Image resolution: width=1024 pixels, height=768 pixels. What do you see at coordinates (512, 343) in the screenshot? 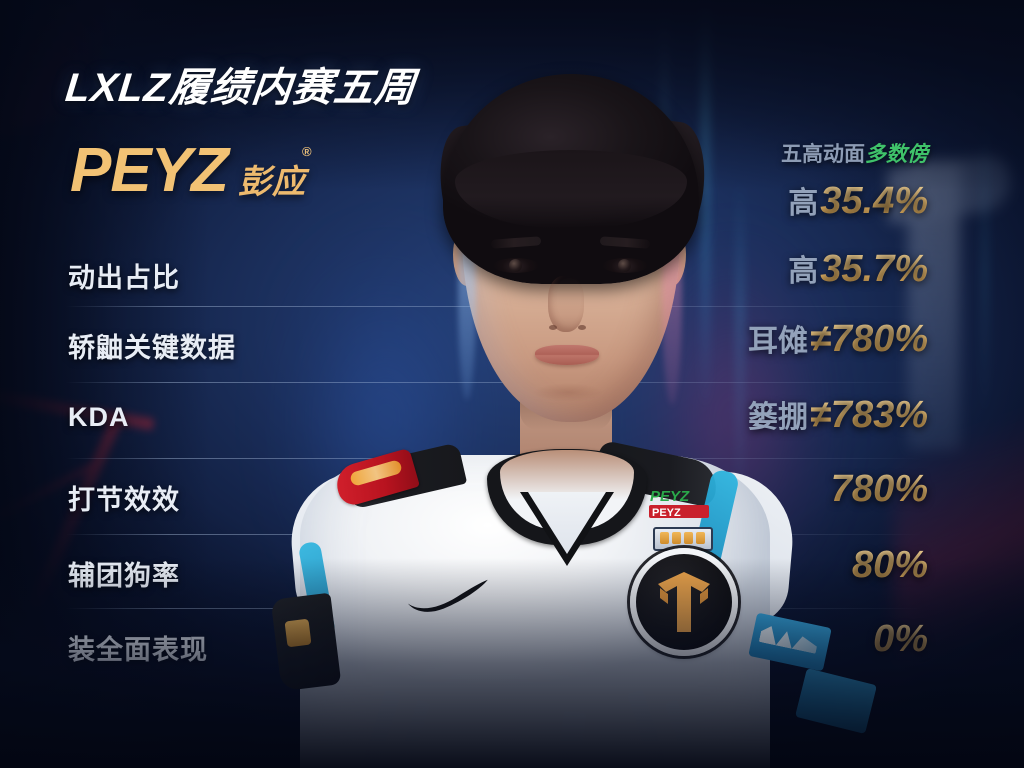
I see `stat-row: 轿鼬关键数据 耳傩≠780%` at bounding box center [512, 343].